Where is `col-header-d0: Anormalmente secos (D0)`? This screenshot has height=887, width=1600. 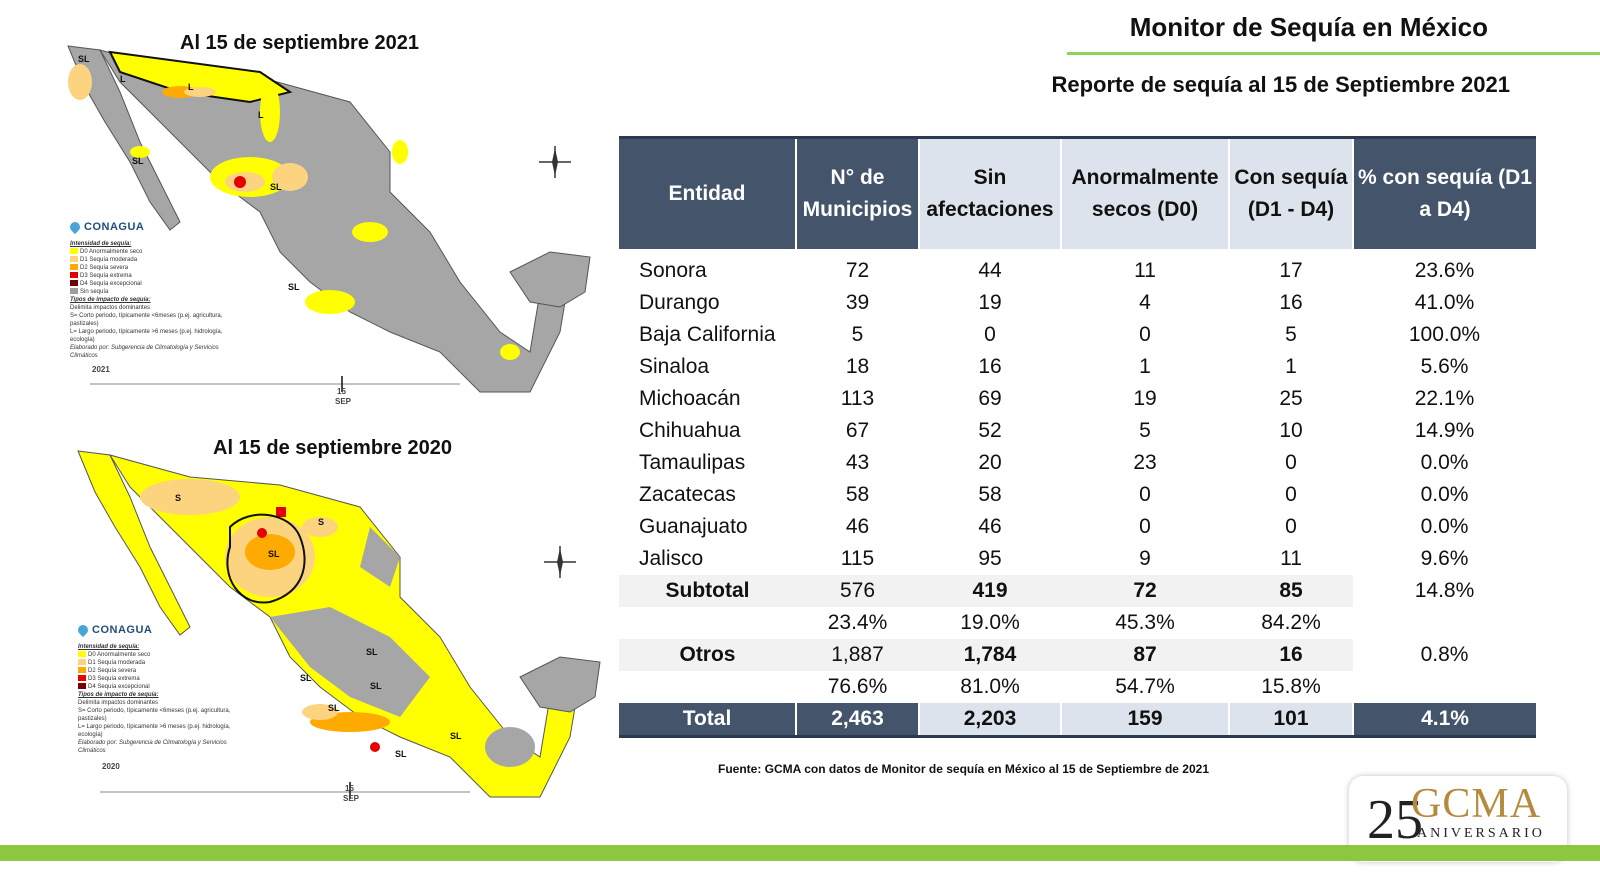
col-header-d0: Anormalmente secos (D0) is located at coordinates (1144, 192).